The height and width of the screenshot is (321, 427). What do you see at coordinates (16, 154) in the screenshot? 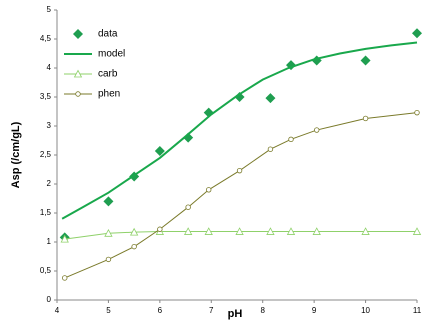
I see `y-axis-label: Asp (/cm/gL)` at bounding box center [16, 154].